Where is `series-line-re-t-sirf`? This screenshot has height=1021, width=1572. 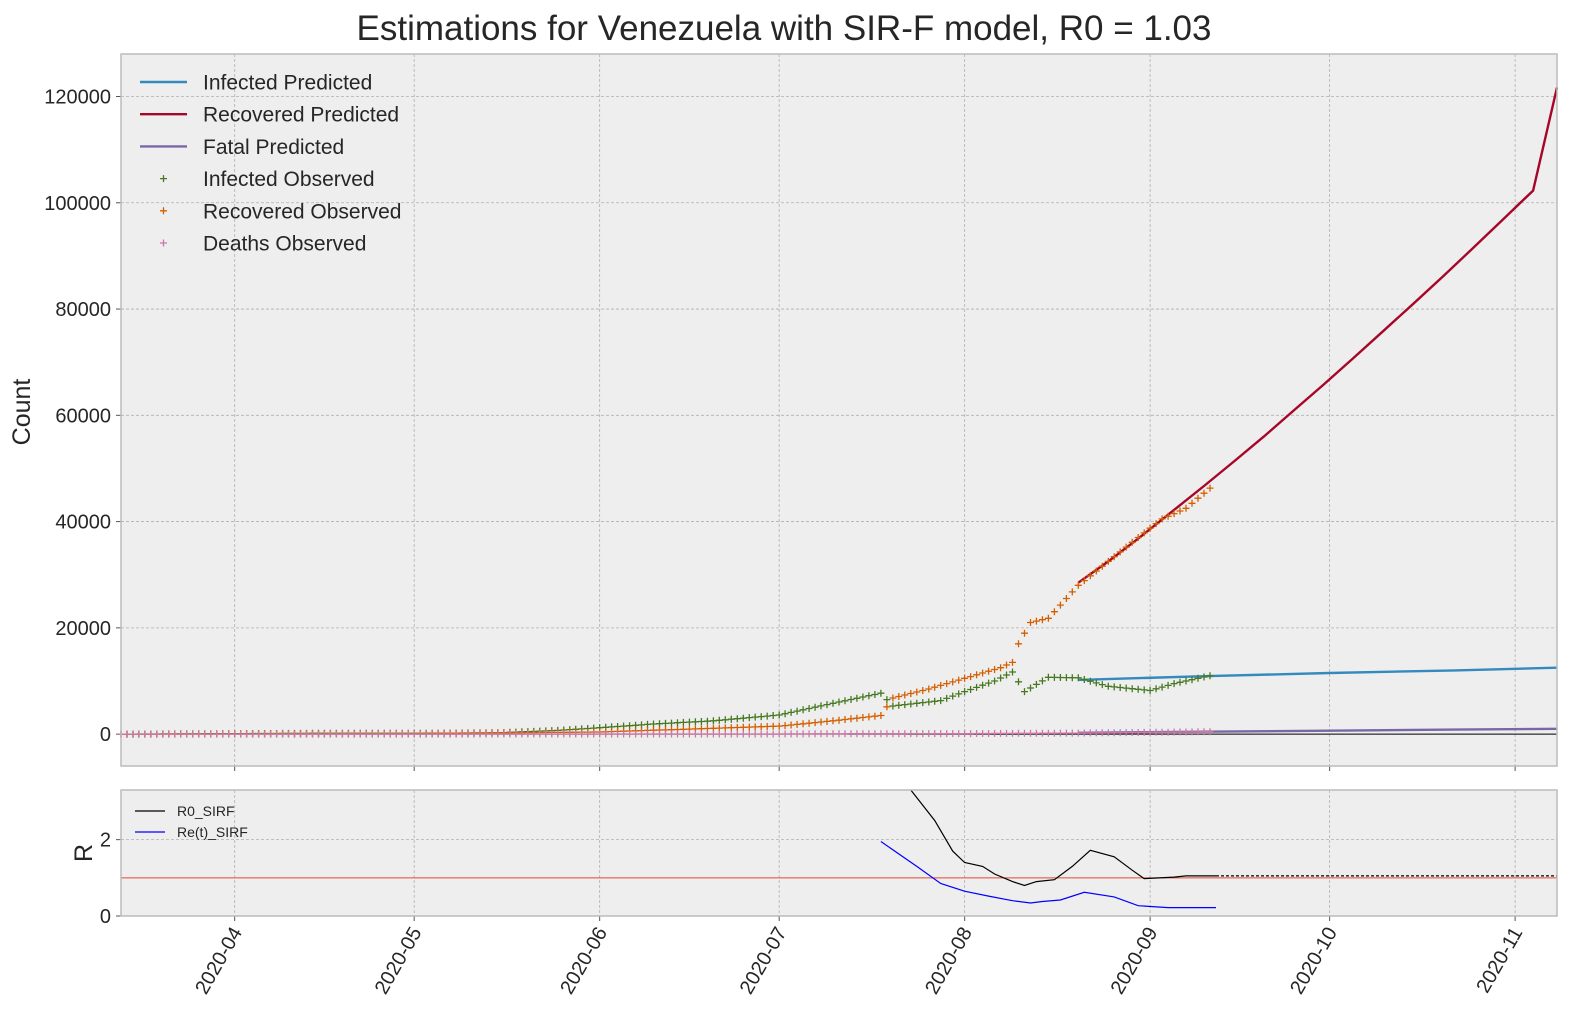 series-line-re-t-sirf is located at coordinates (1048, 875).